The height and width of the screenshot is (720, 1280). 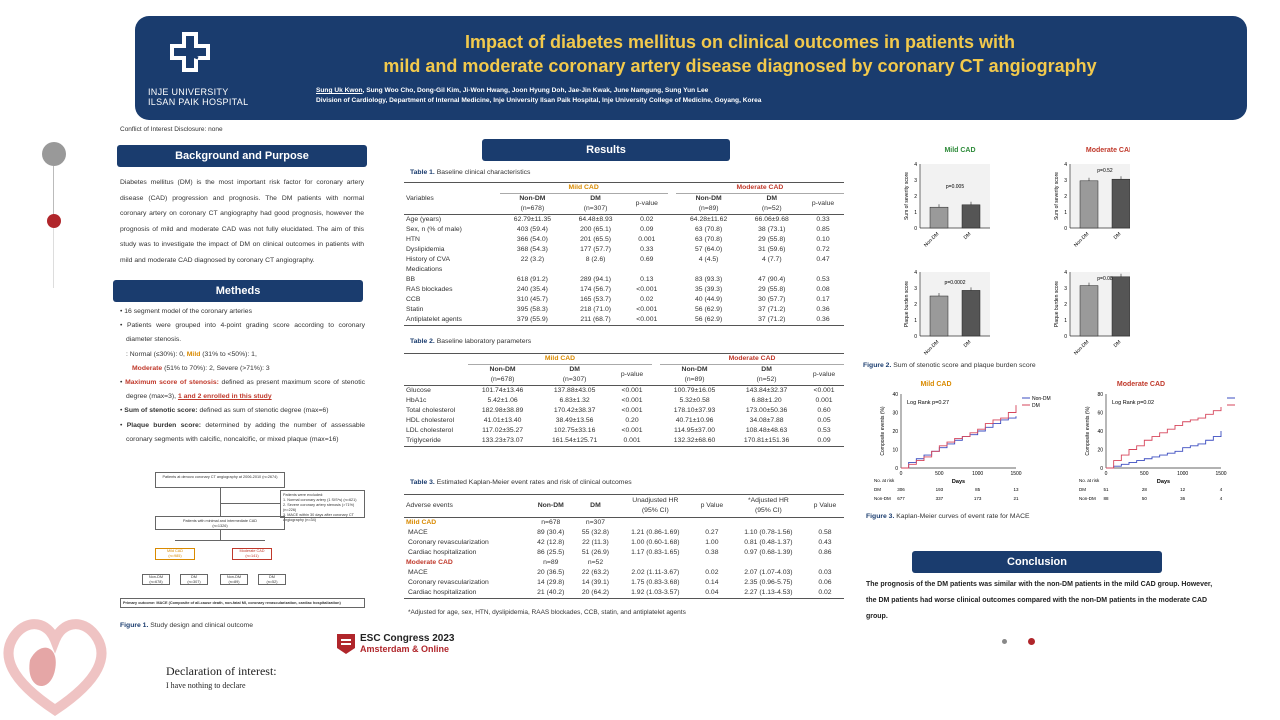 I want to click on y-tick-label: 4, so click(x=915, y=165).